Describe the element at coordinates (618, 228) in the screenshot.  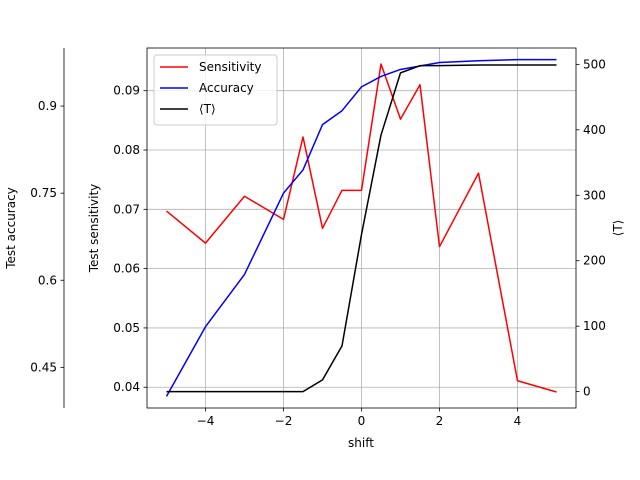
I see `t-axis-label: ⟨T⟩` at that location.